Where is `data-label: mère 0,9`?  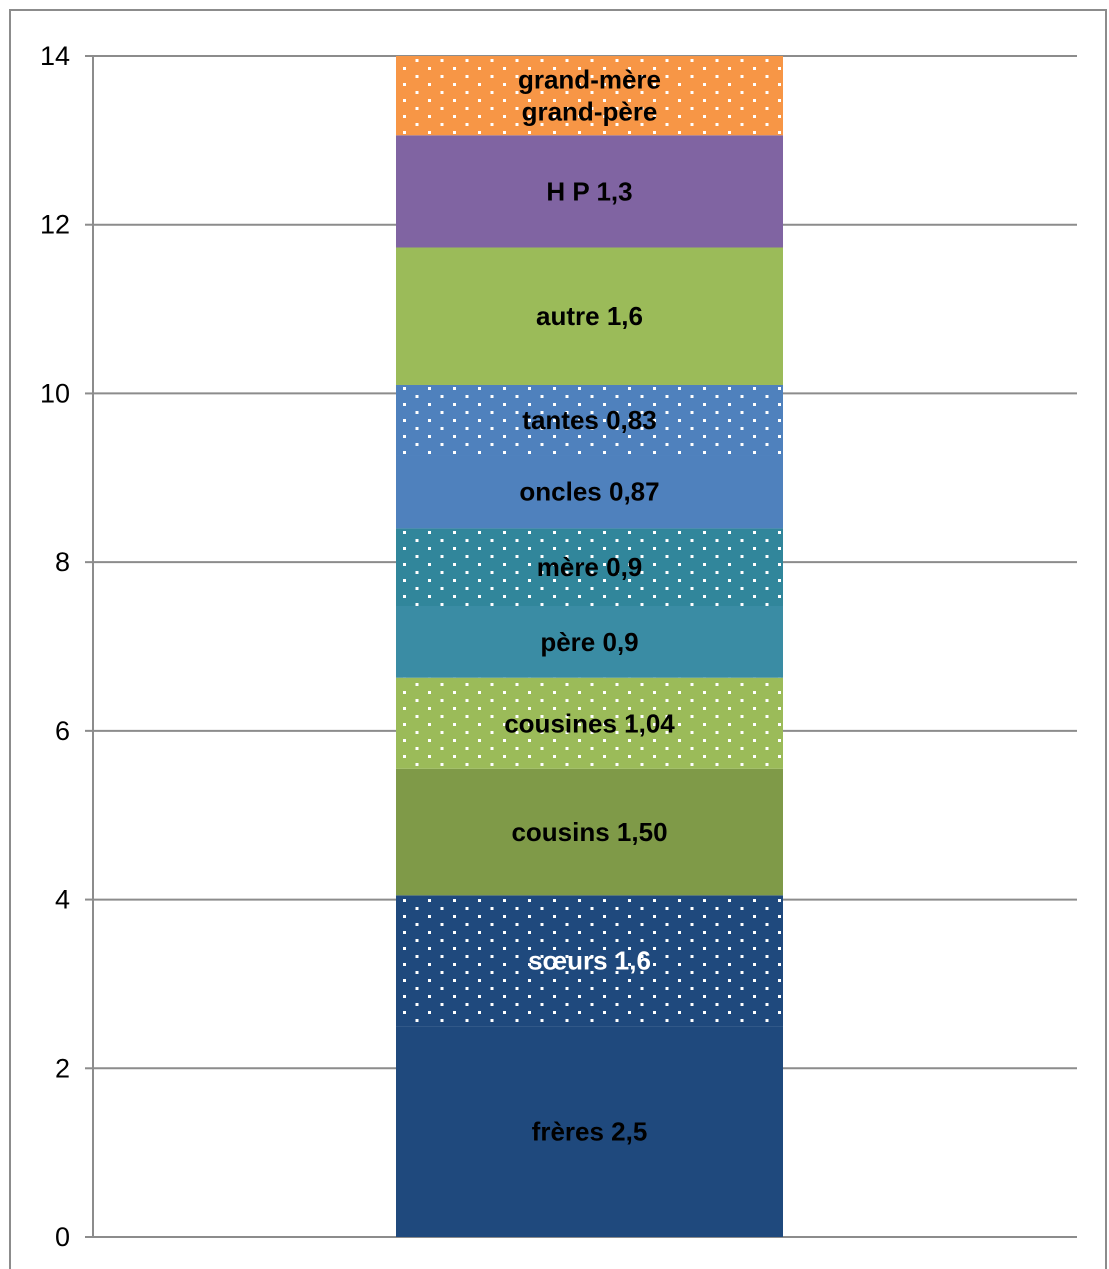 data-label: mère 0,9 is located at coordinates (590, 567).